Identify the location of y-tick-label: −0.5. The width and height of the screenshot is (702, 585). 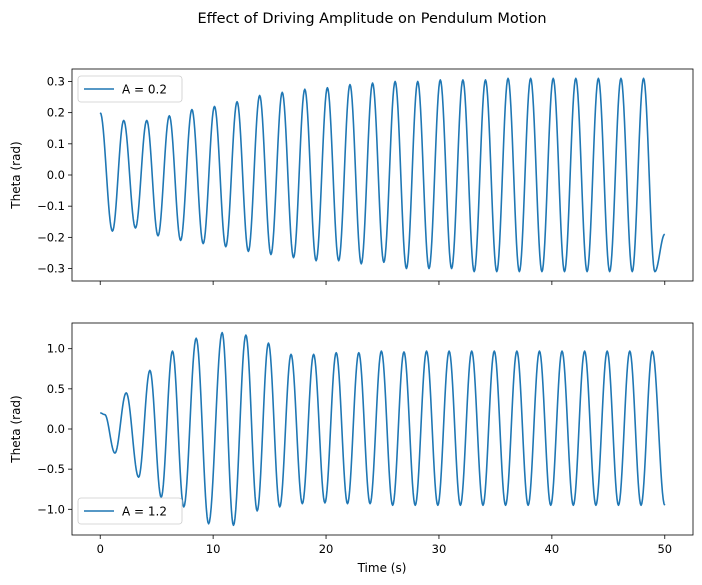
(51, 469).